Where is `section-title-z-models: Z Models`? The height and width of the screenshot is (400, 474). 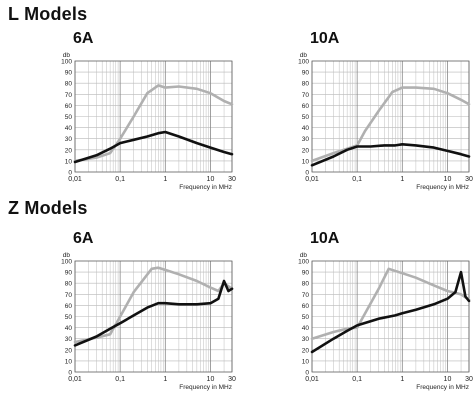
section-title-z-models: Z Models is located at coordinates (48, 208).